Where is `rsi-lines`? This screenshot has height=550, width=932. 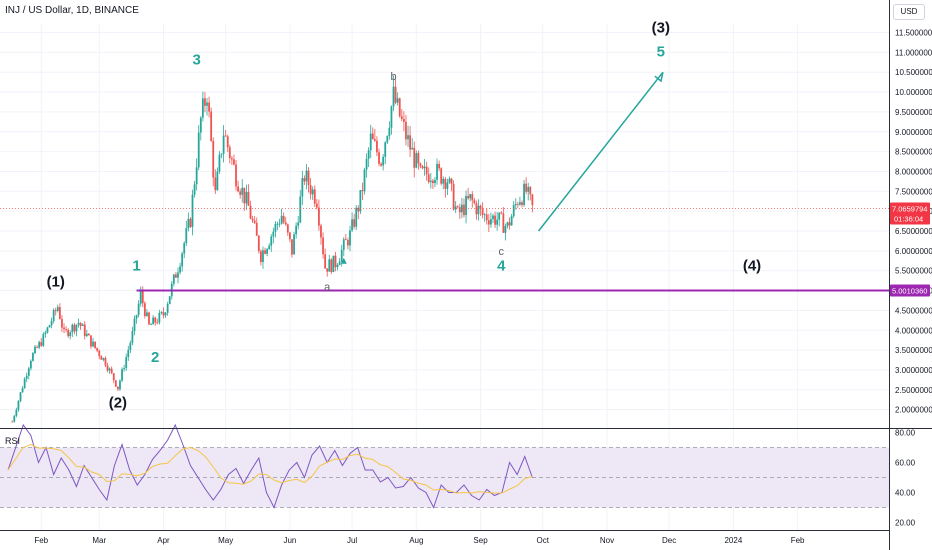 rsi-lines is located at coordinates (270, 466).